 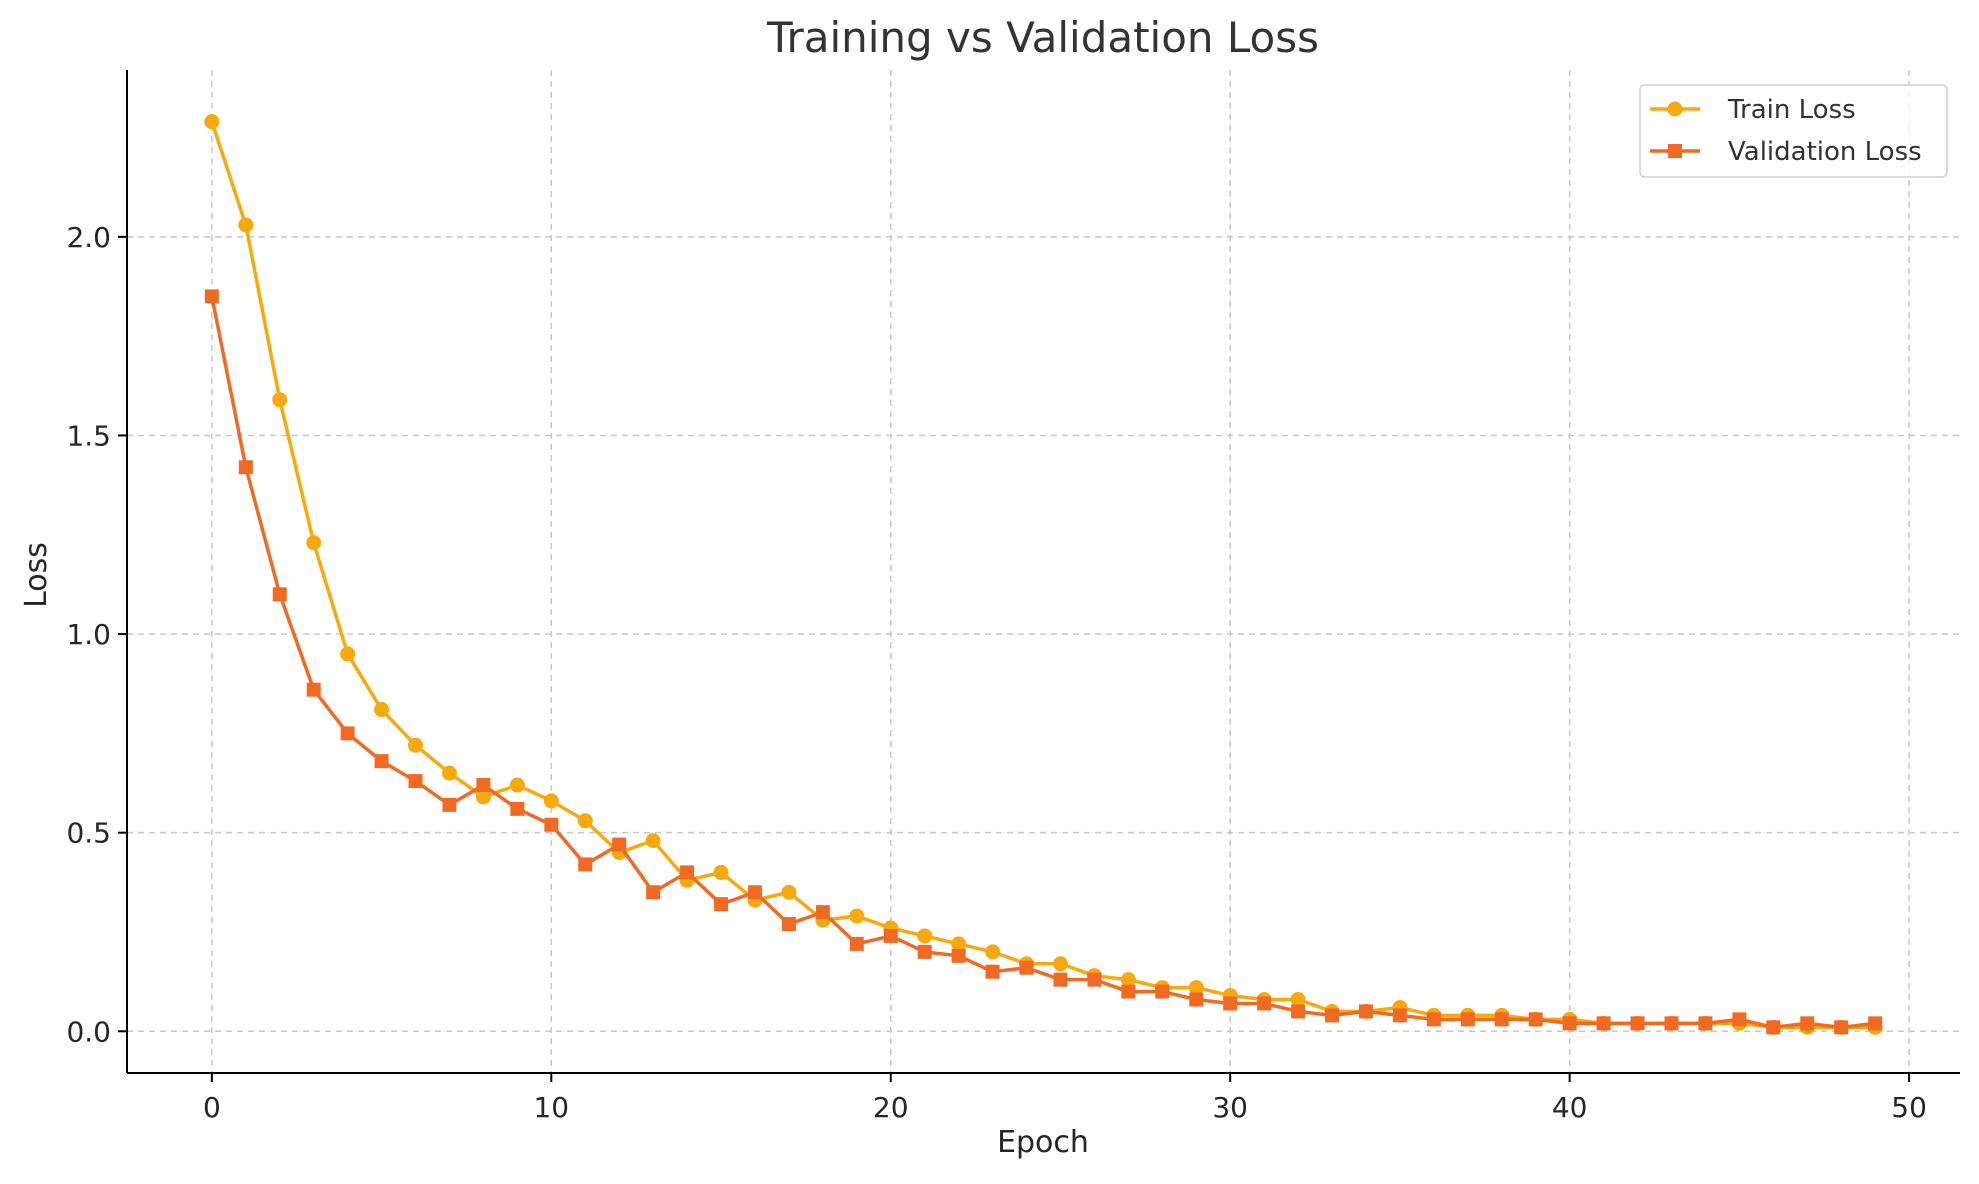 I want to click on x-tick-label: 20, so click(x=891, y=1107).